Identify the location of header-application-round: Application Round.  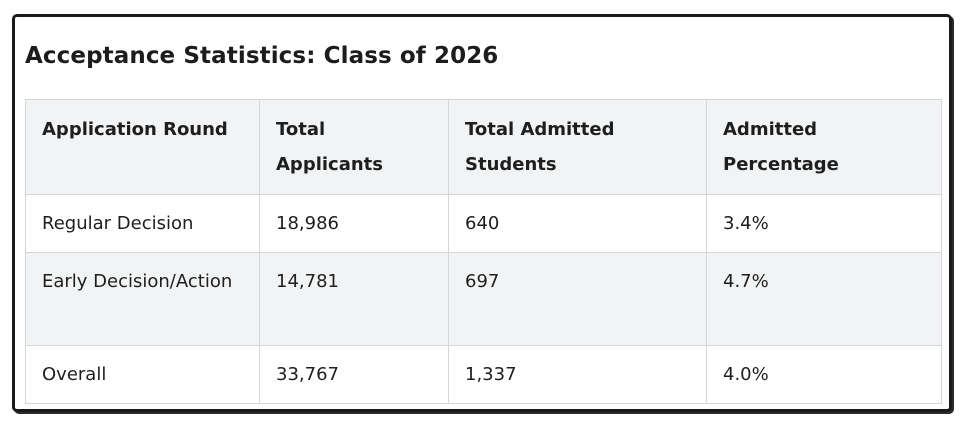
(142, 147).